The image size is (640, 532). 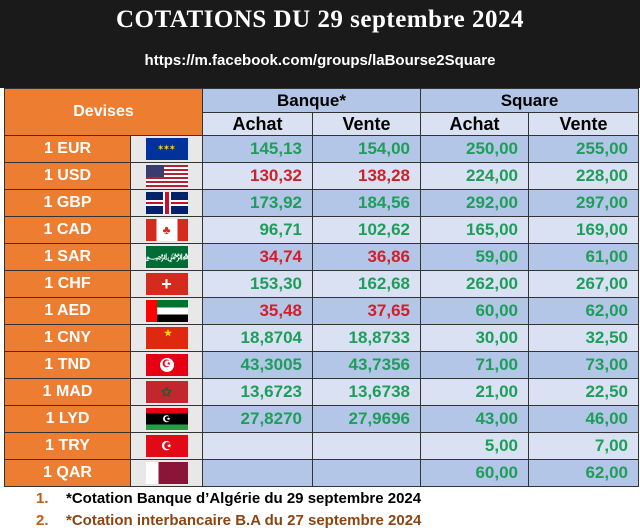 What do you see at coordinates (583, 230) in the screenshot?
I see `square-sell-value: 169,00` at bounding box center [583, 230].